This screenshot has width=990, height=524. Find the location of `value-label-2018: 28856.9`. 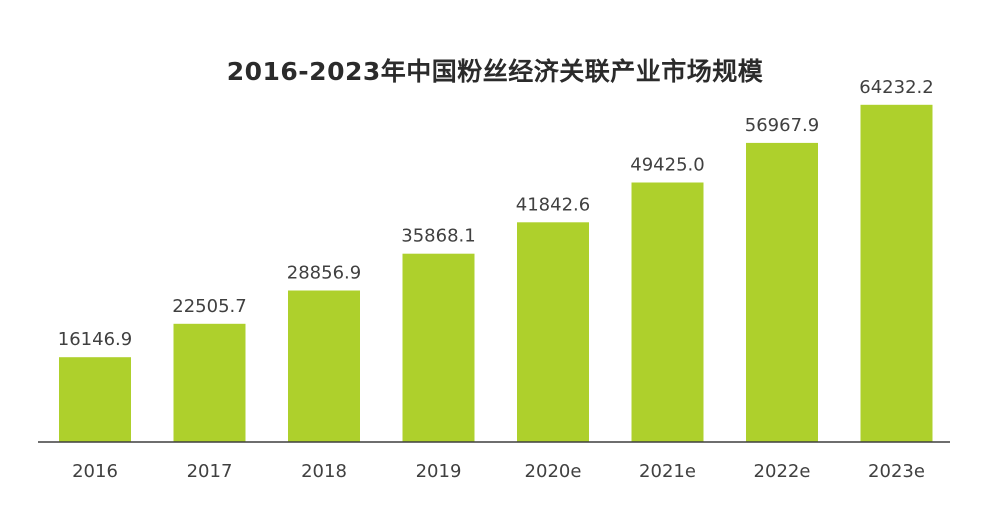

value-label-2018: 28856.9 is located at coordinates (324, 273).